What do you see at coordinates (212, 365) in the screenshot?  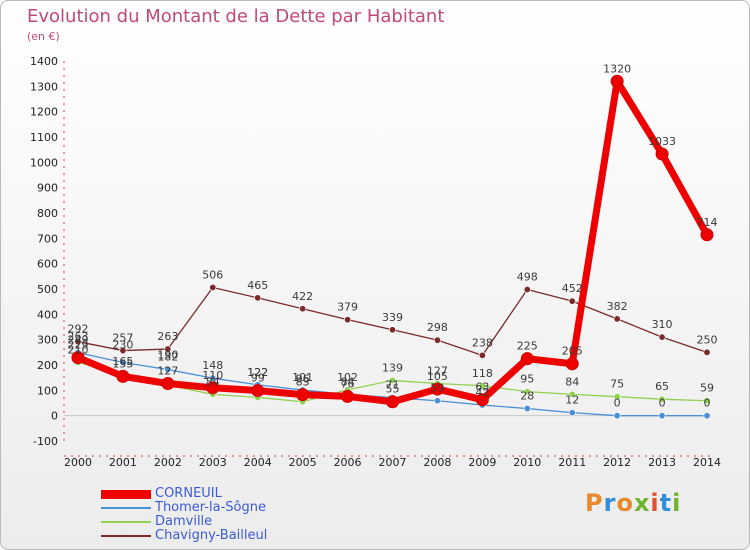 I see `point-value-label: 148` at bounding box center [212, 365].